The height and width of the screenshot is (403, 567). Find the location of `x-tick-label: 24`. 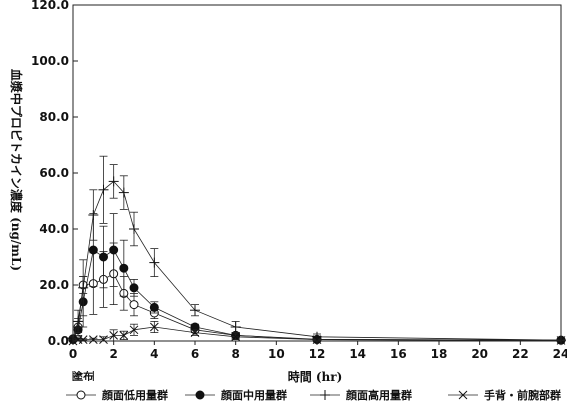

x-tick-label: 24 is located at coordinates (560, 354).